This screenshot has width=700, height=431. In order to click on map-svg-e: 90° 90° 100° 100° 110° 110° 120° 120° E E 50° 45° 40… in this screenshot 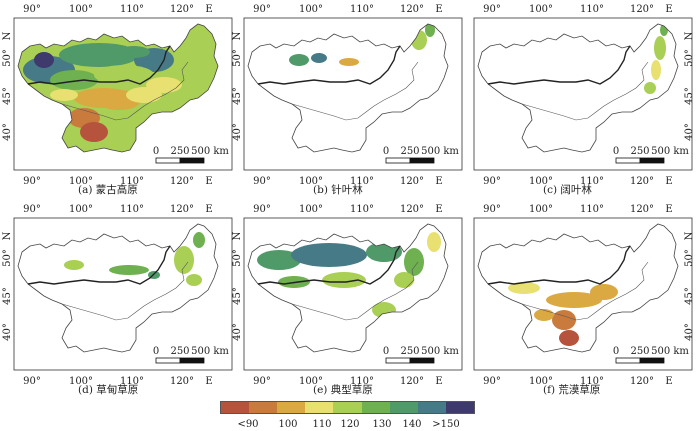, I will do `click(347, 295)`.